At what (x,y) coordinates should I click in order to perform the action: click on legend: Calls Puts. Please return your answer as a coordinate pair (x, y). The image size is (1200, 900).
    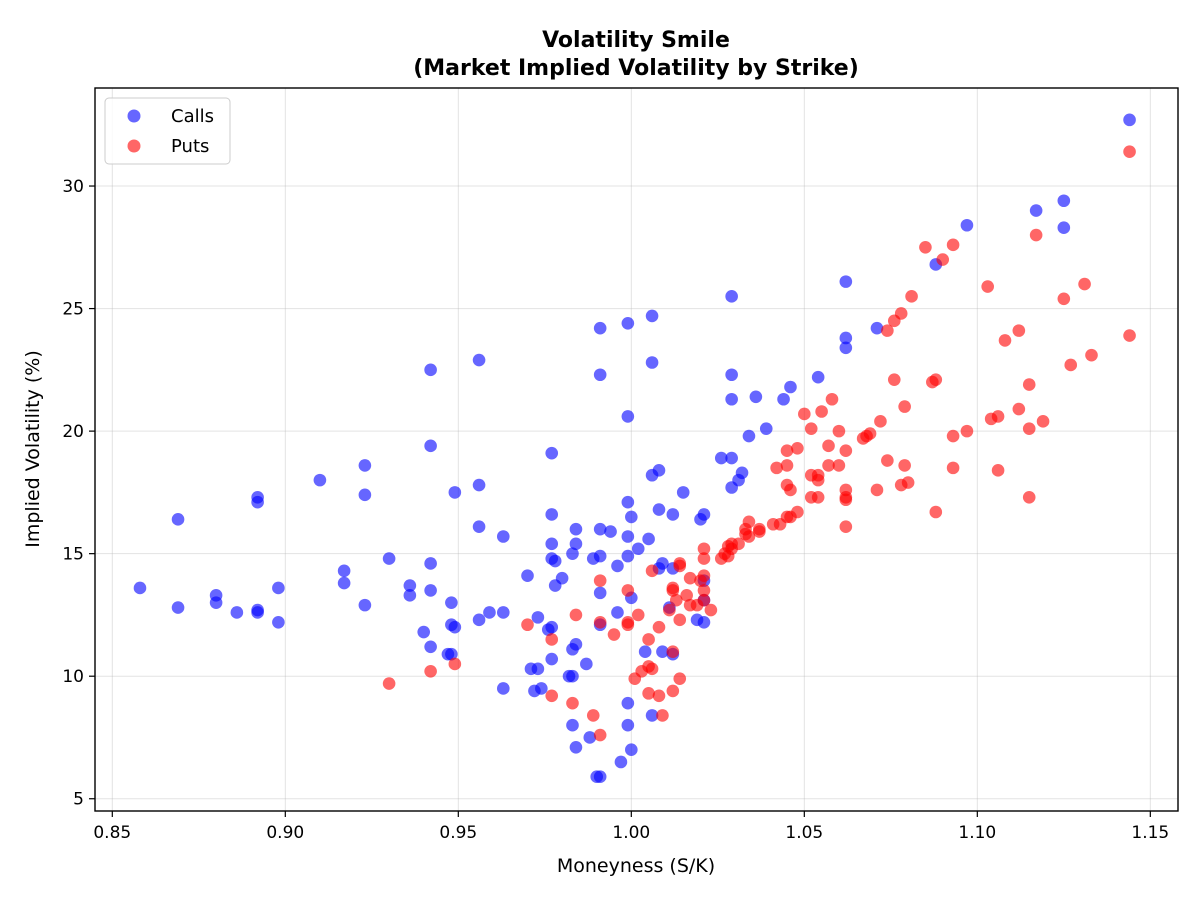
    Looking at the image, I should click on (167, 131).